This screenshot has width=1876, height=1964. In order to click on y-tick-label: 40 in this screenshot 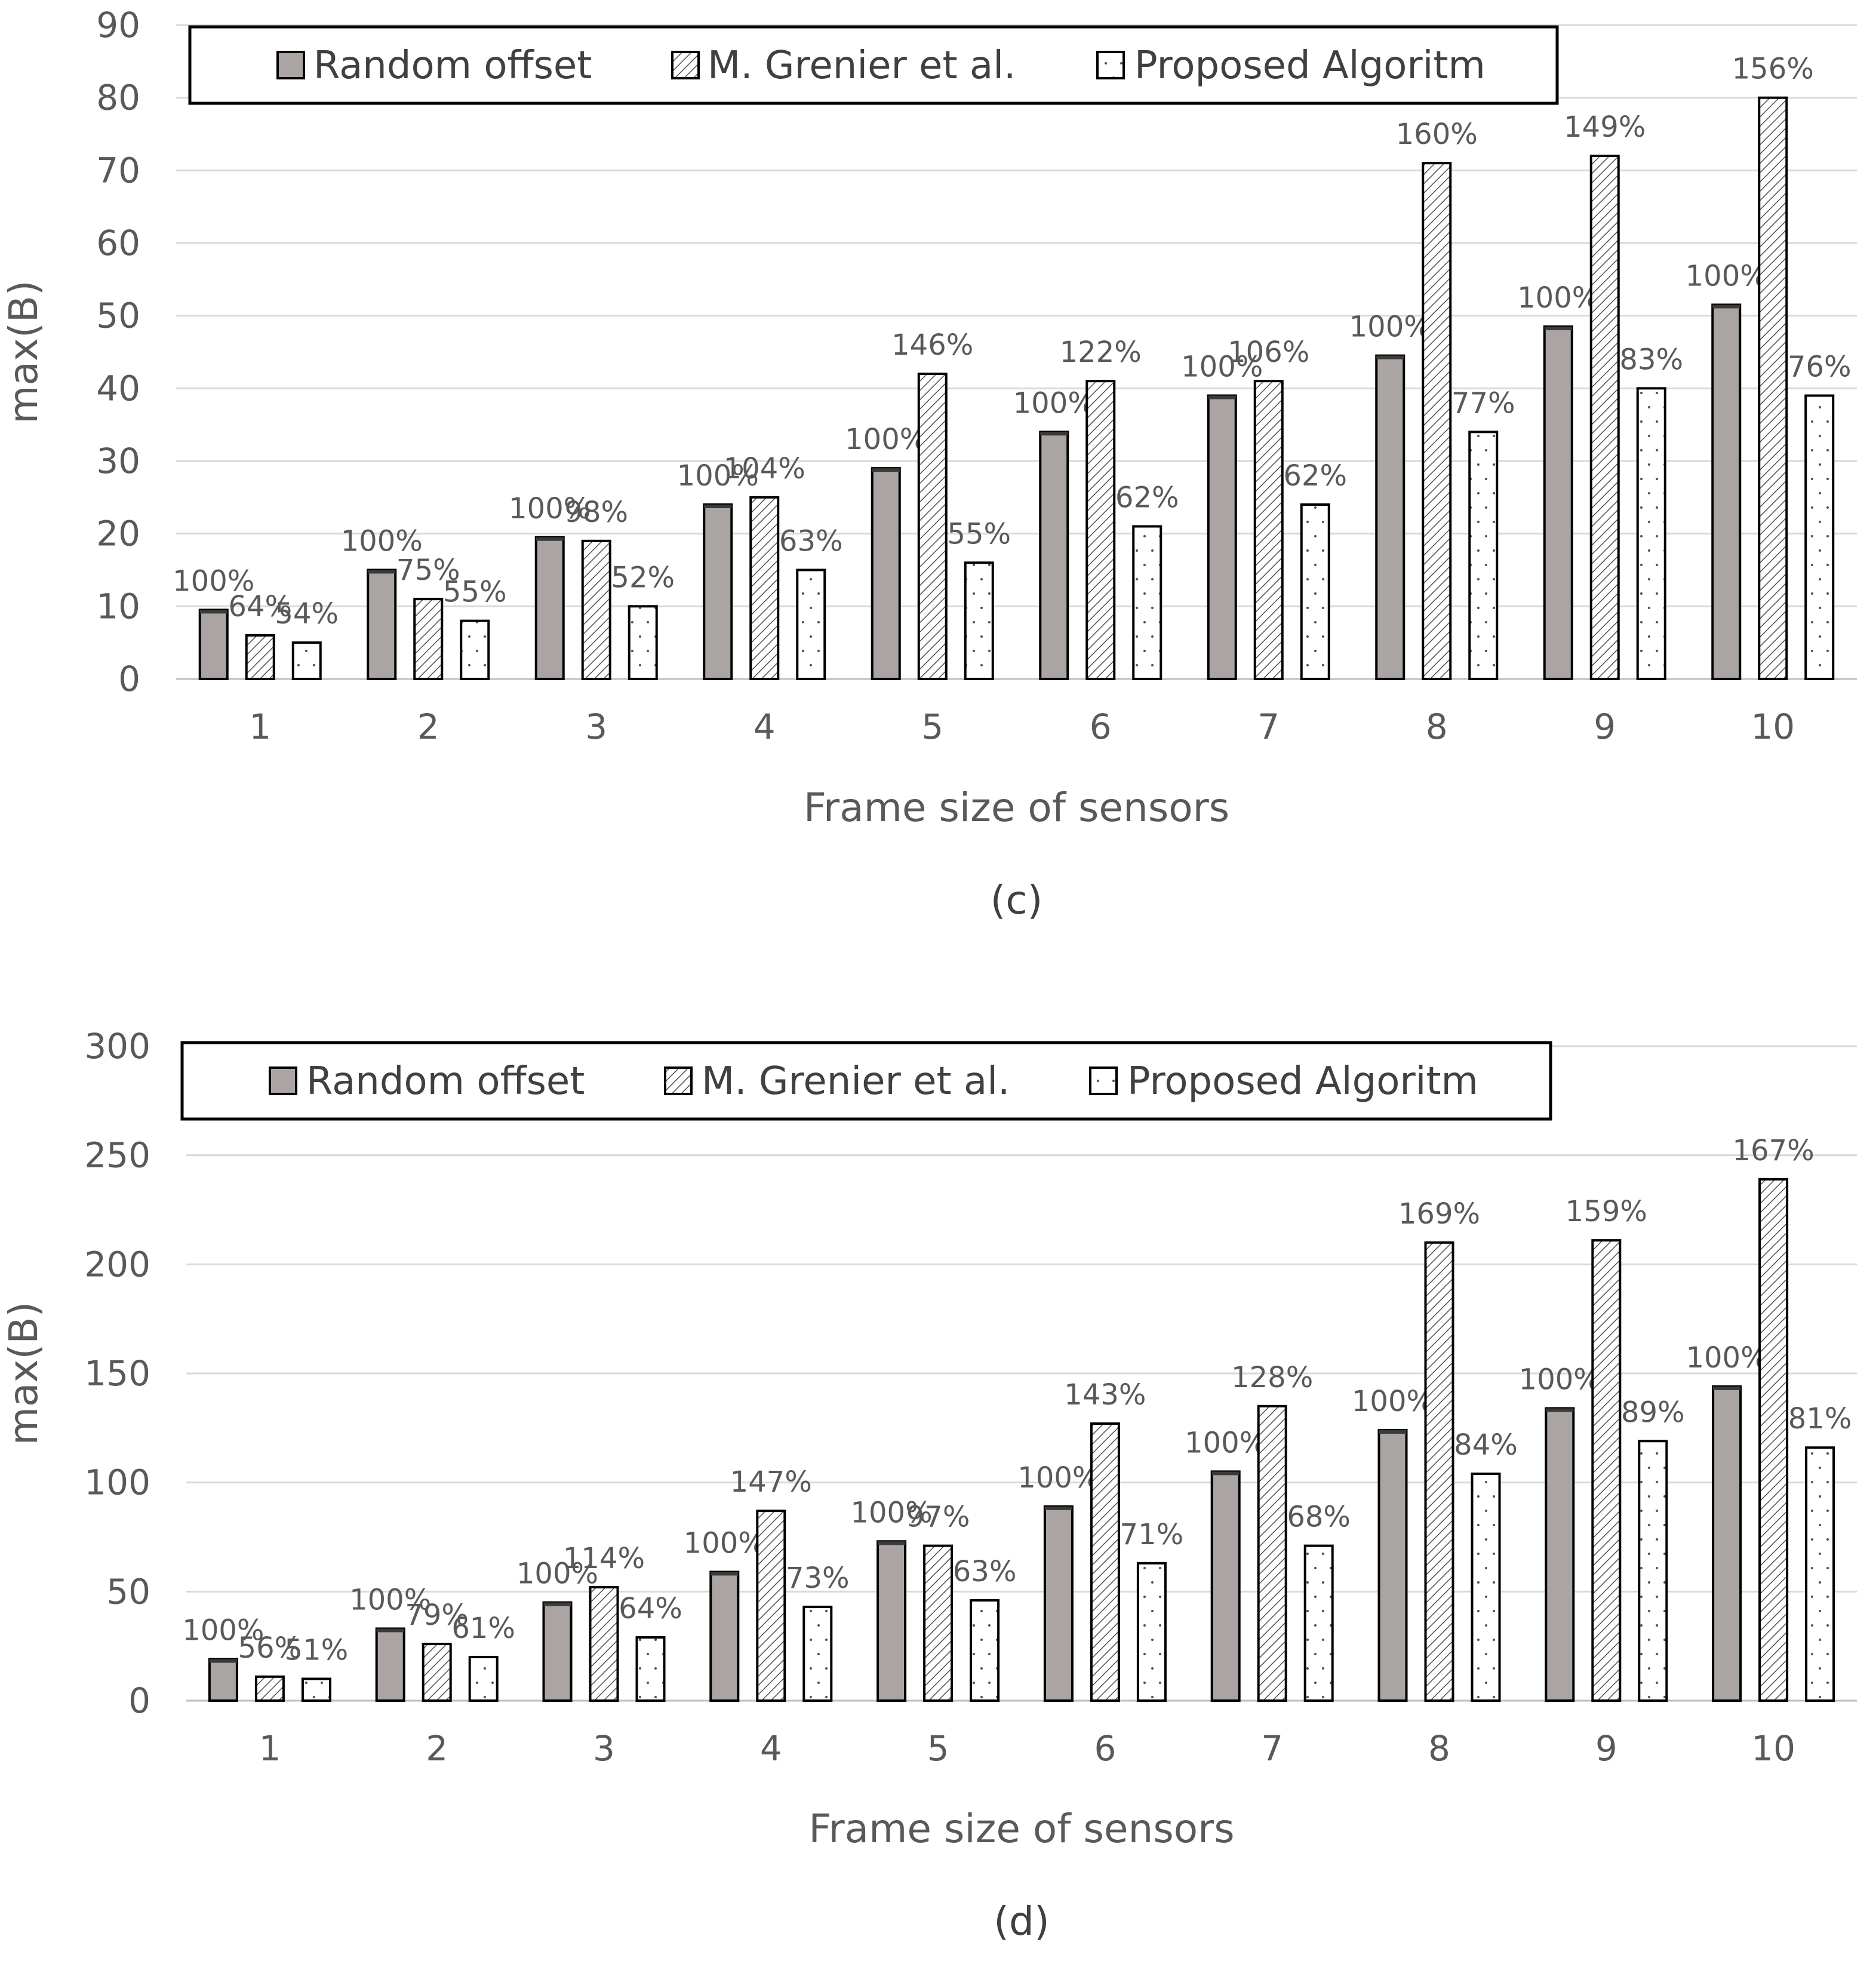, I will do `click(118, 388)`.